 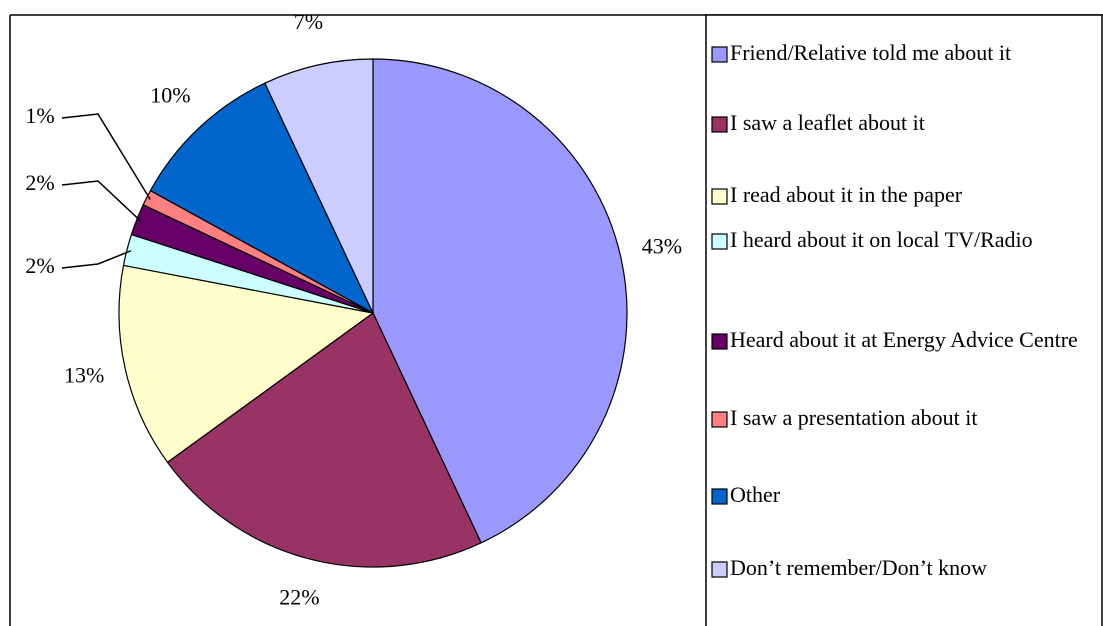 What do you see at coordinates (755, 494) in the screenshot?
I see `legend-label: Other` at bounding box center [755, 494].